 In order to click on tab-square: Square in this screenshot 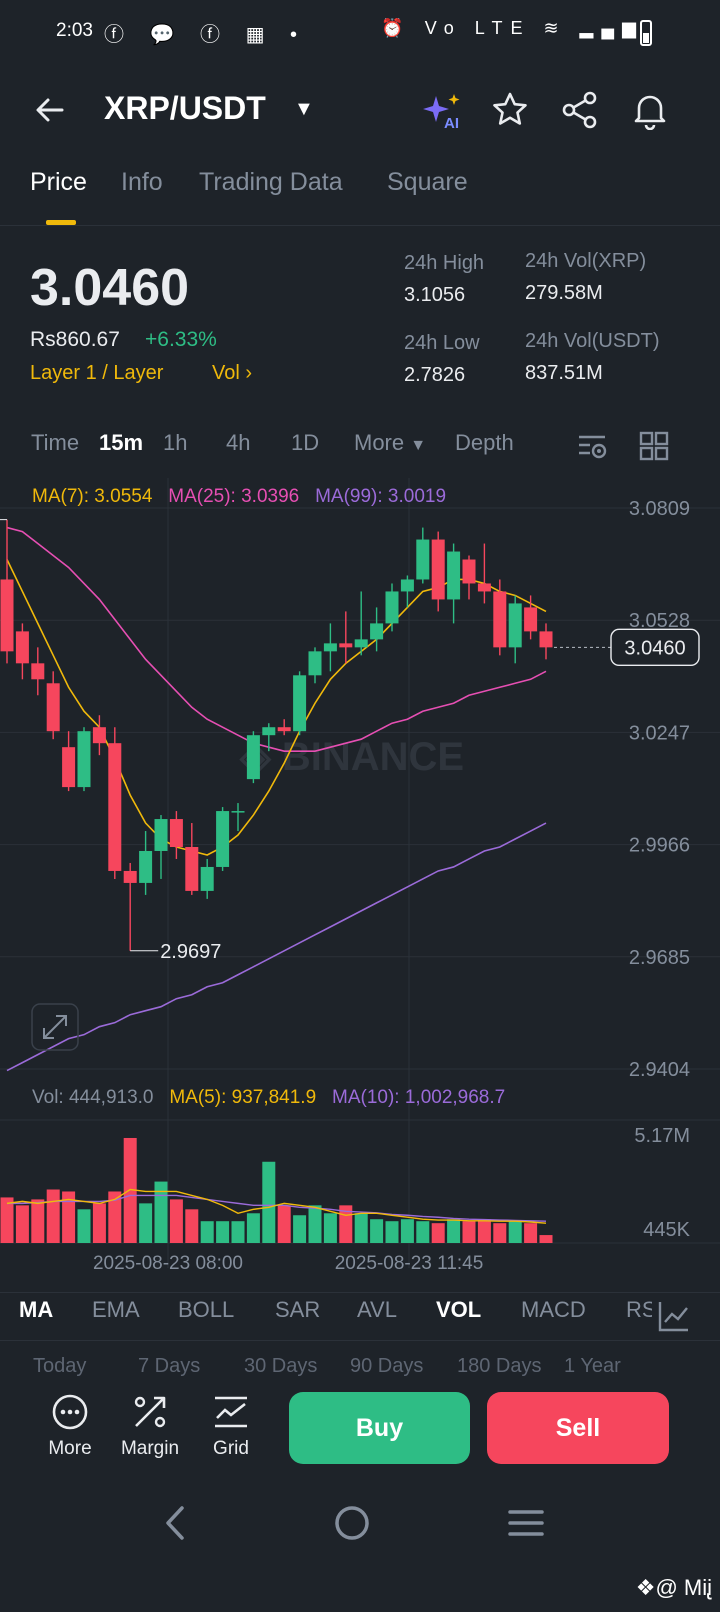, I will do `click(427, 182)`.